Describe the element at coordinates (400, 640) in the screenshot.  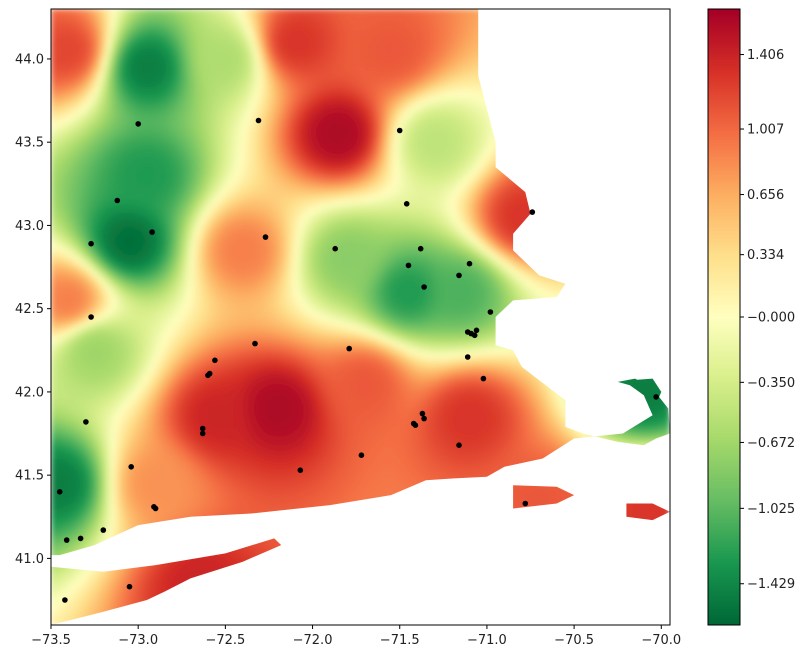
I see `x-tick-label: −71.5` at that location.